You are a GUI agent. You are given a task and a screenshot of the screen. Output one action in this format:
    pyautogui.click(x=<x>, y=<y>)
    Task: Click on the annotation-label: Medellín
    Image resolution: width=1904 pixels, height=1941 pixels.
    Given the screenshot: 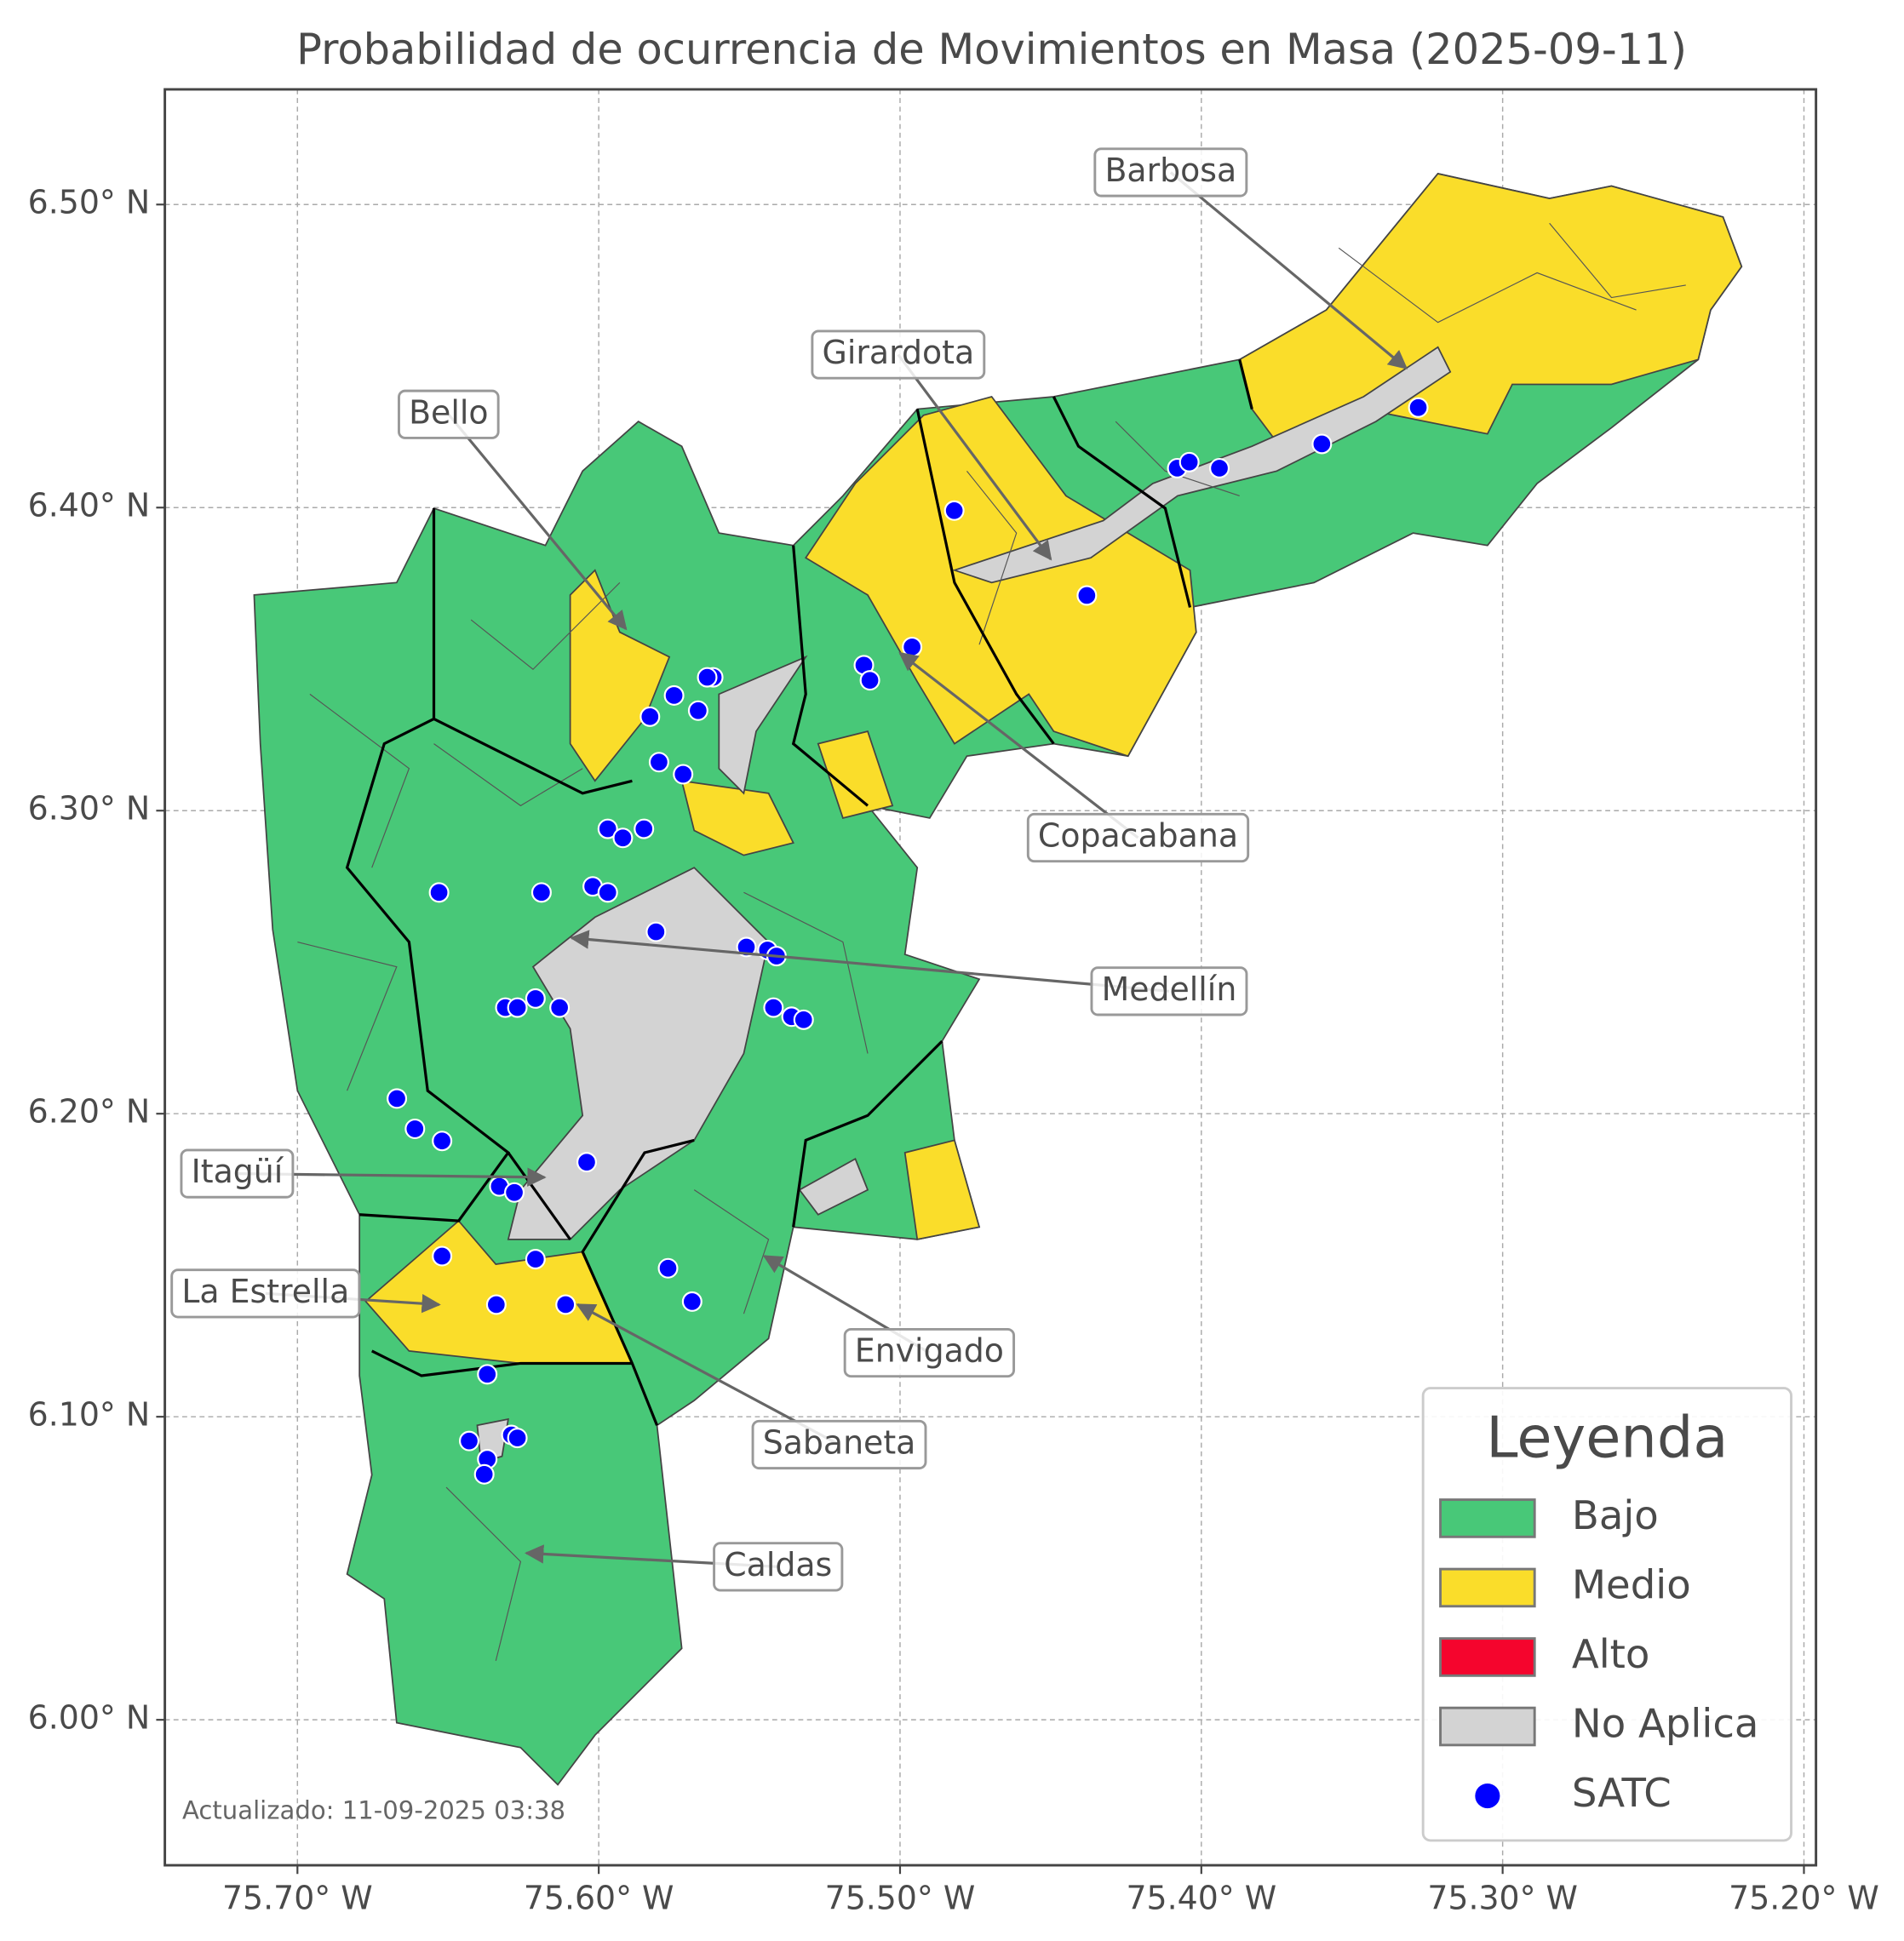 What is the action you would take?
    pyautogui.click(x=1170, y=989)
    